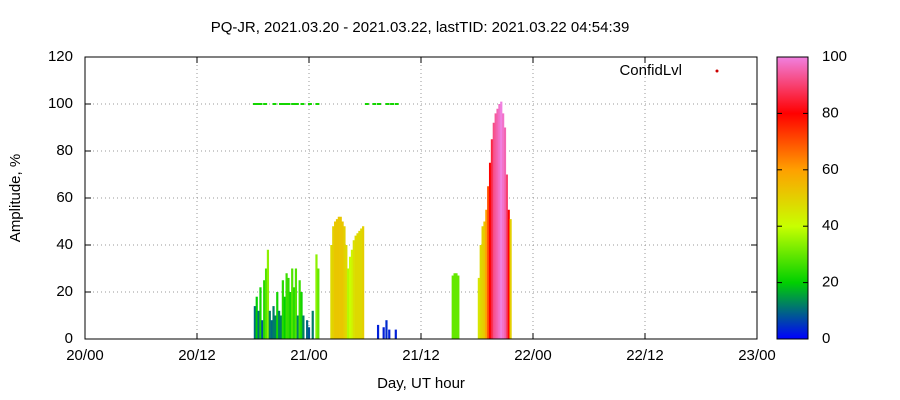  Describe the element at coordinates (421, 355) in the screenshot. I see `x-tick-label: 21/12` at that location.